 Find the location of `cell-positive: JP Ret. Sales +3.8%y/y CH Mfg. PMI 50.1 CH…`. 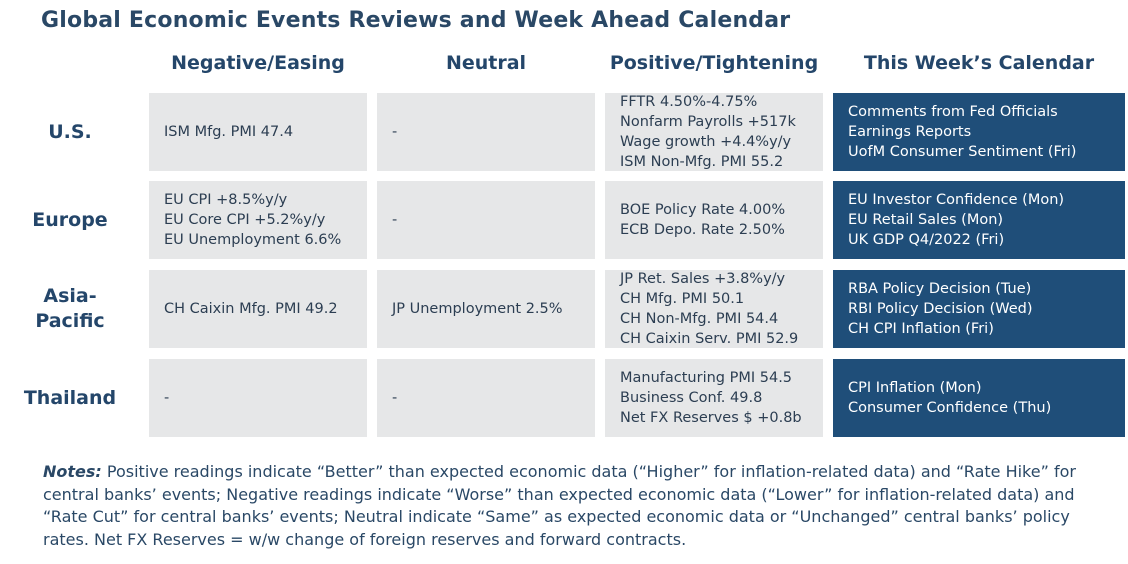

cell-positive: JP Ret. Sales +3.8%y/y CH Mfg. PMI 50.1 CH… is located at coordinates (714, 309).